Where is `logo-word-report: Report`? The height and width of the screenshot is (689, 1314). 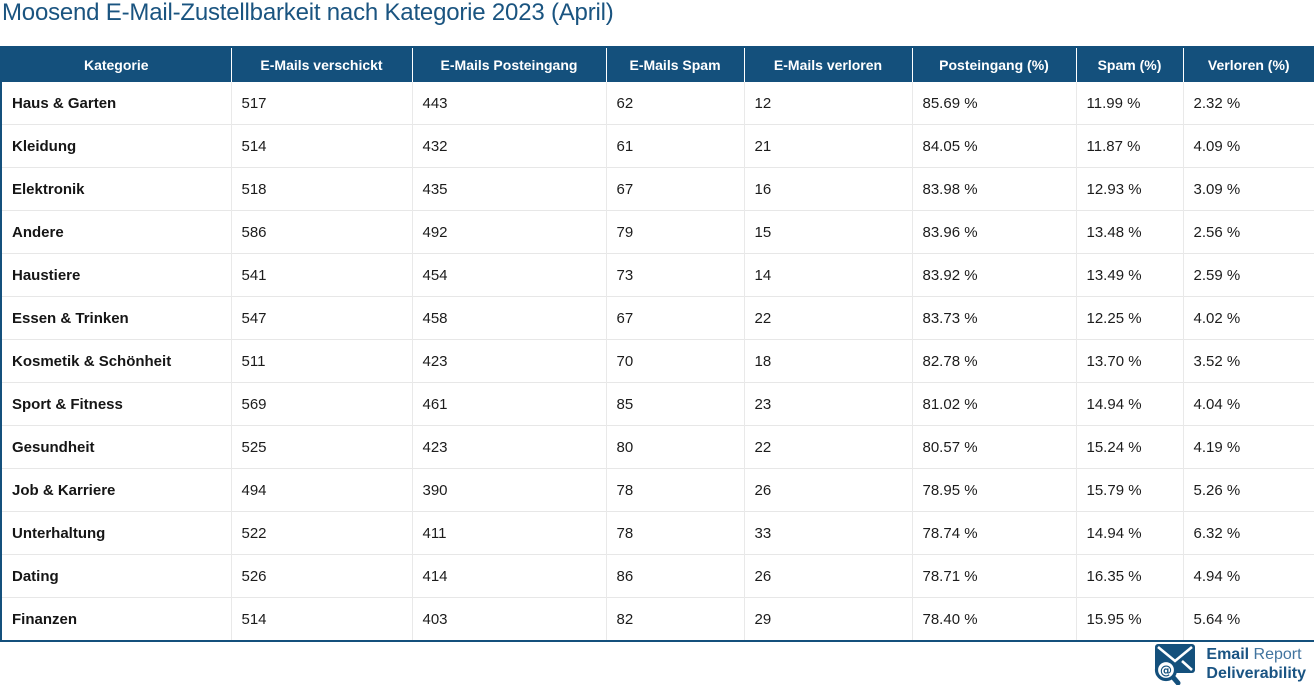 logo-word-report: Report is located at coordinates (1277, 654).